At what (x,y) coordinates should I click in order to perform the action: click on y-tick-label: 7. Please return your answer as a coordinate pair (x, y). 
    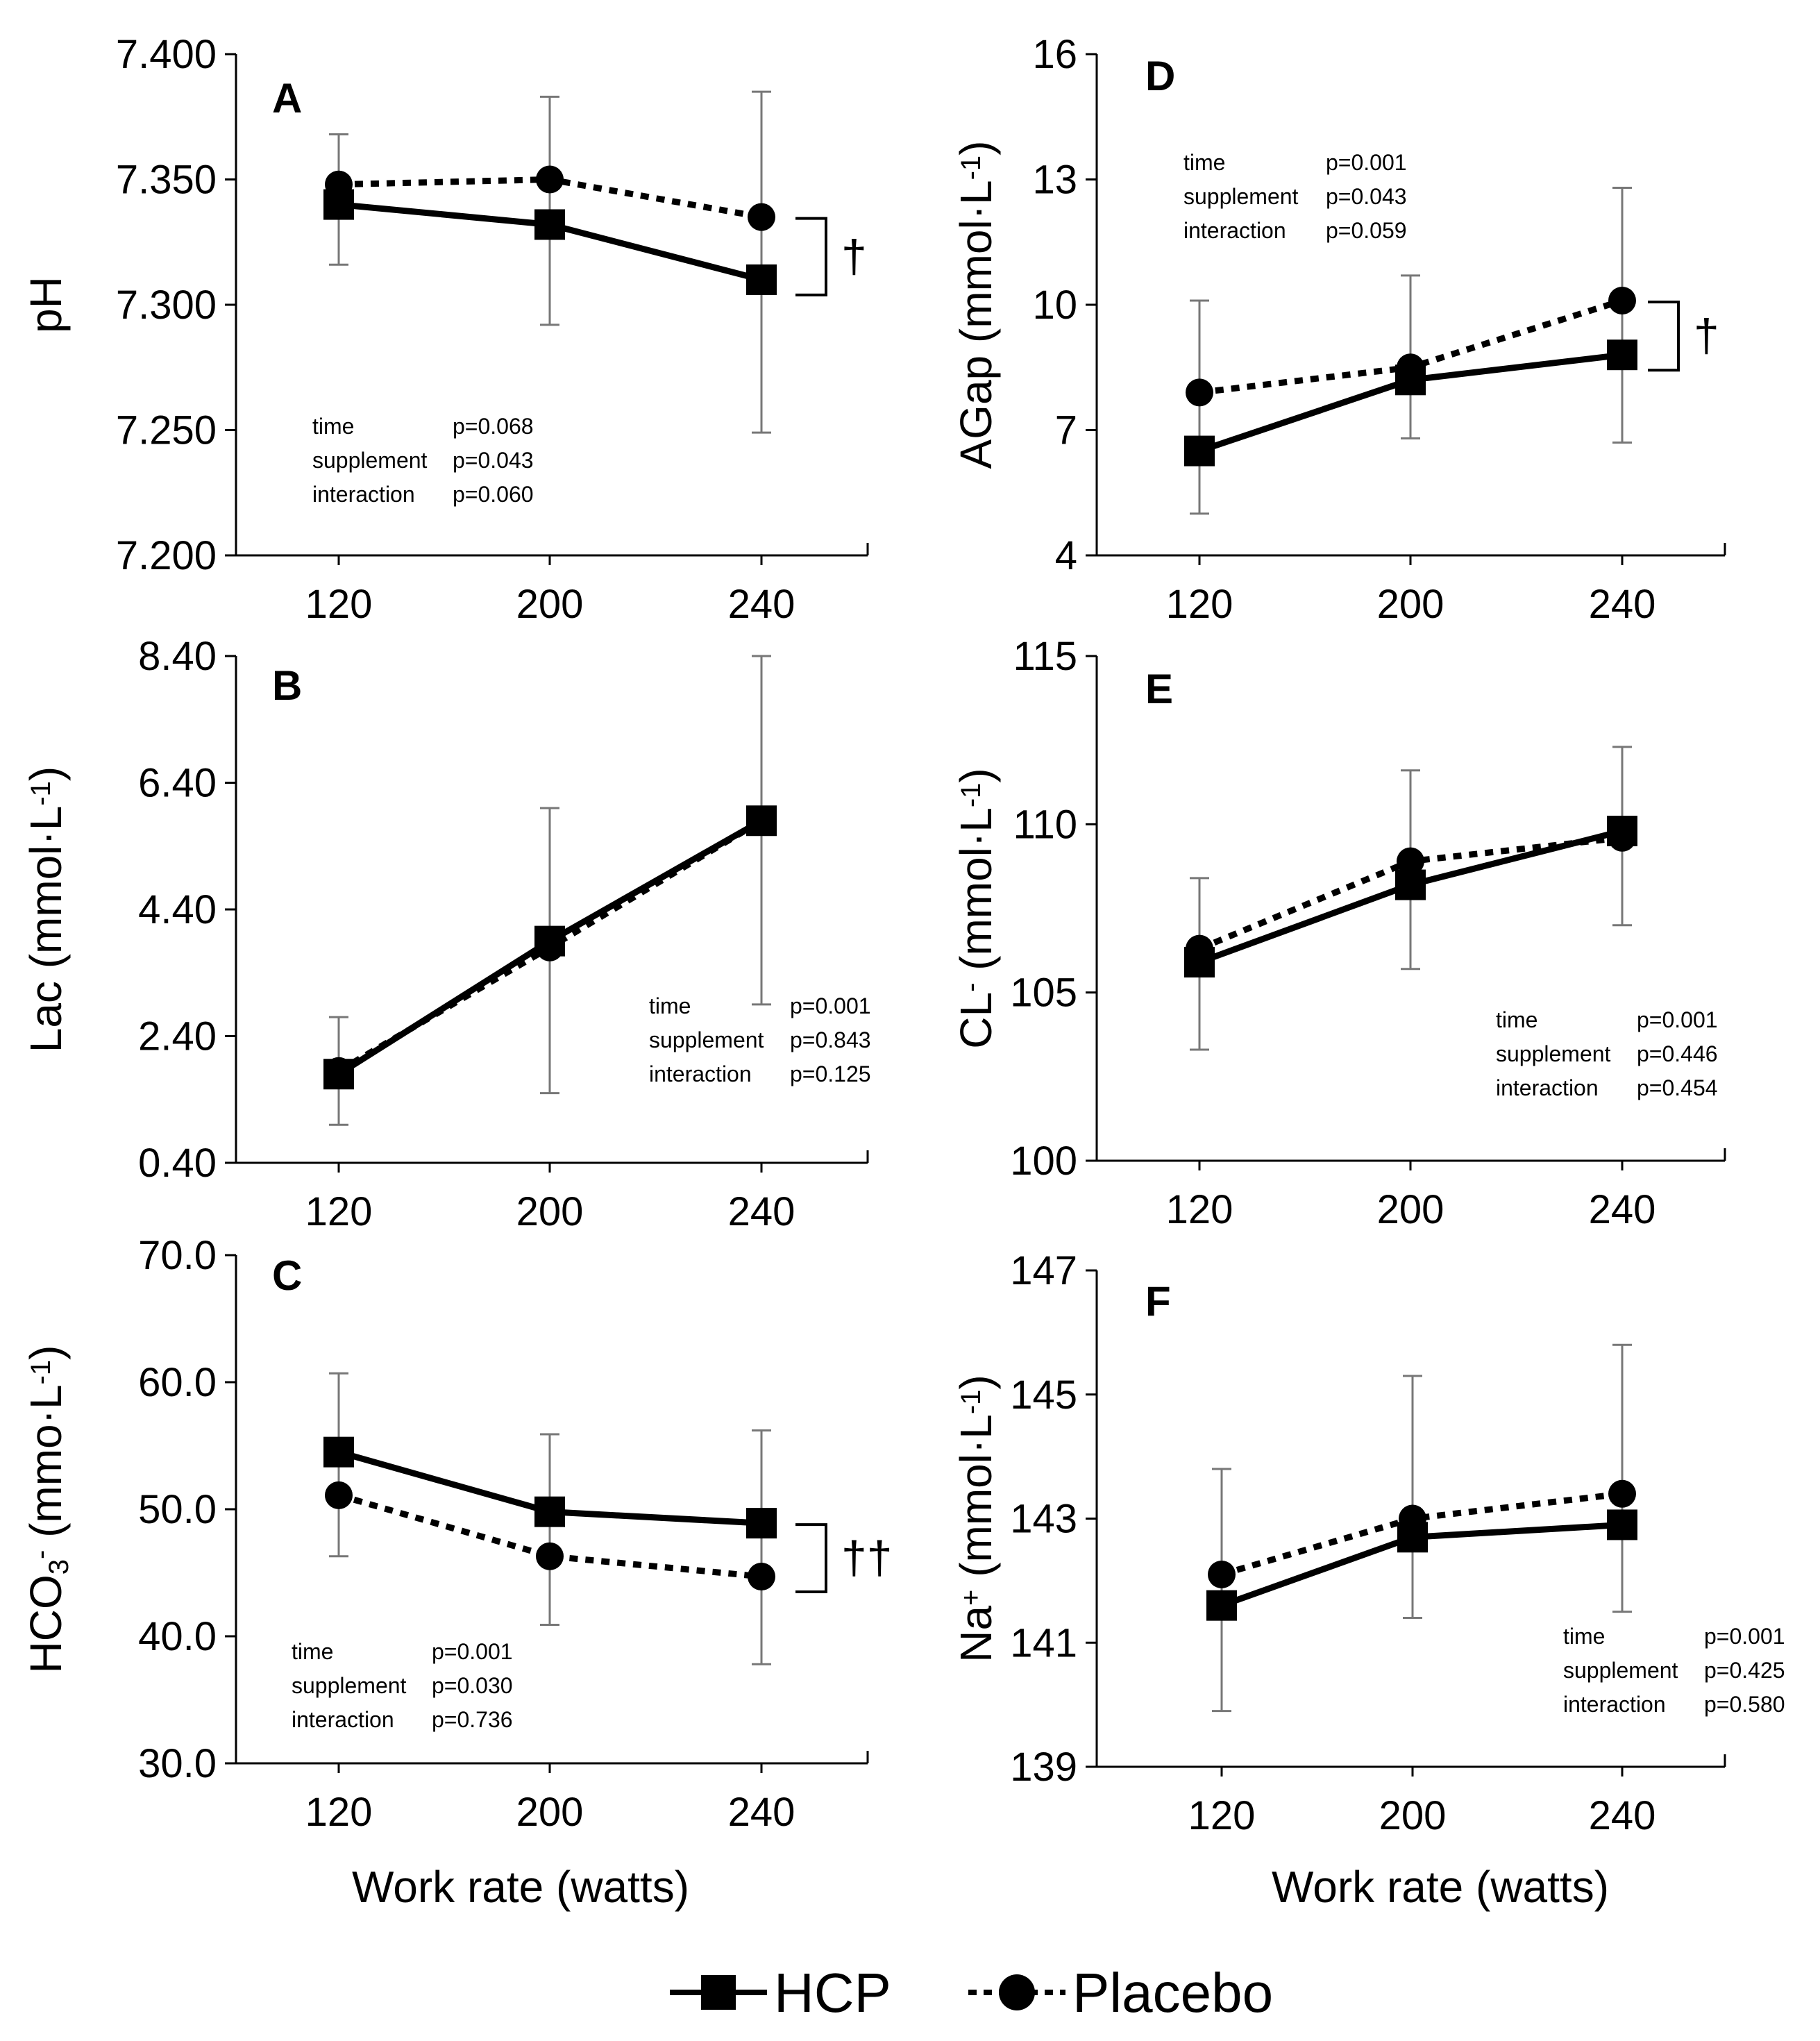
    Looking at the image, I should click on (1066, 430).